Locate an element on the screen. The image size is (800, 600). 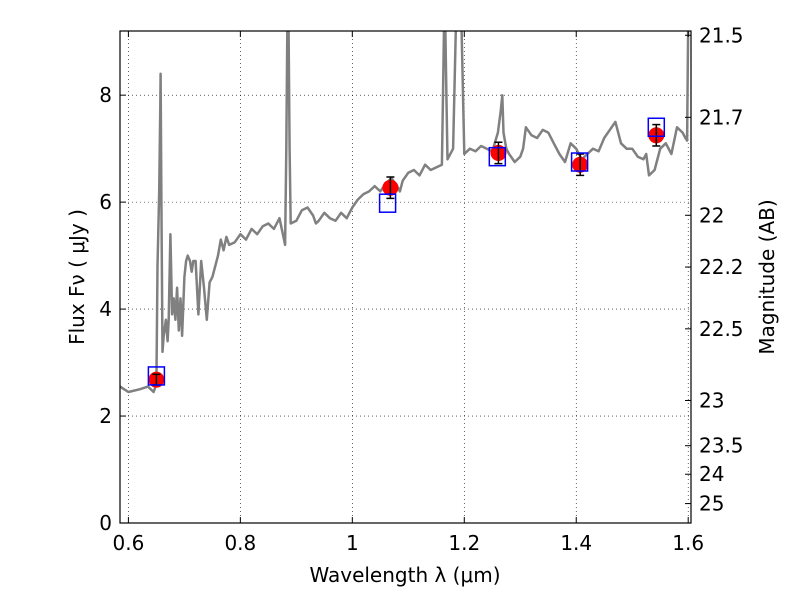
y-tick-label: 4 is located at coordinates (105, 309).